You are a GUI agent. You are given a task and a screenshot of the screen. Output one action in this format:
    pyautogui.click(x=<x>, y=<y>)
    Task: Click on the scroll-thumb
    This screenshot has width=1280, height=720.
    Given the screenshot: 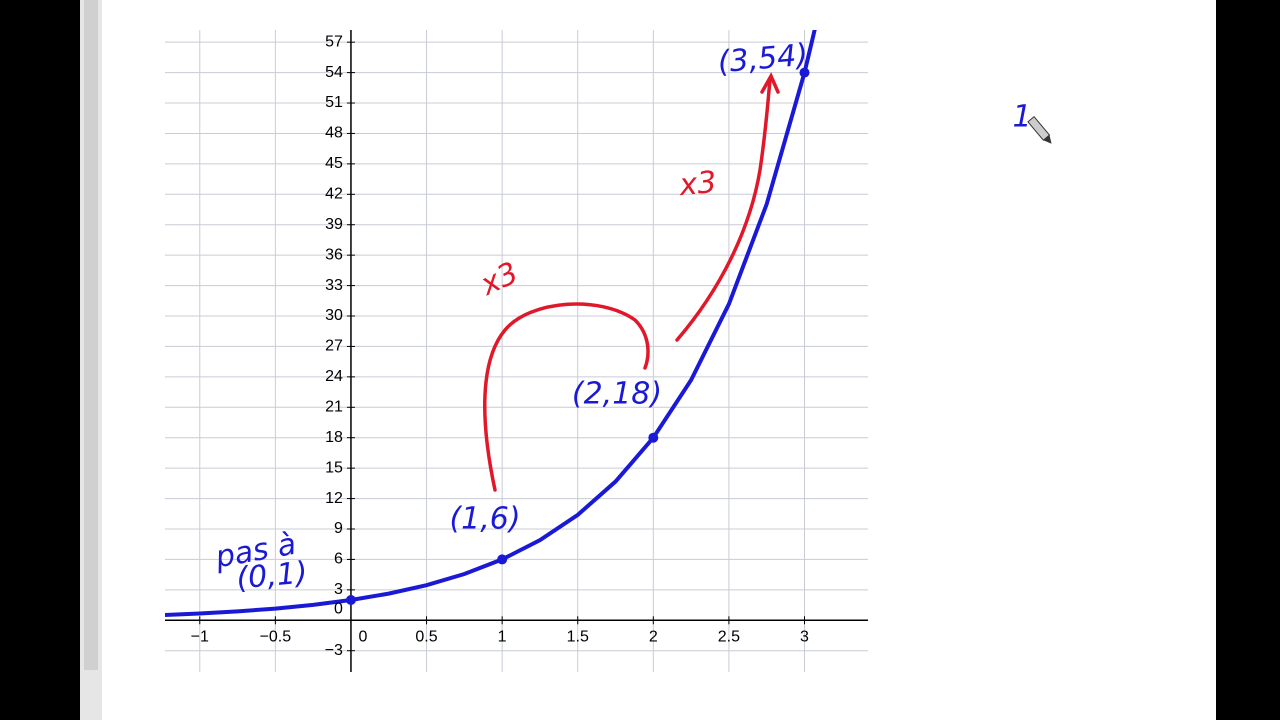 What is the action you would take?
    pyautogui.click(x=91, y=335)
    